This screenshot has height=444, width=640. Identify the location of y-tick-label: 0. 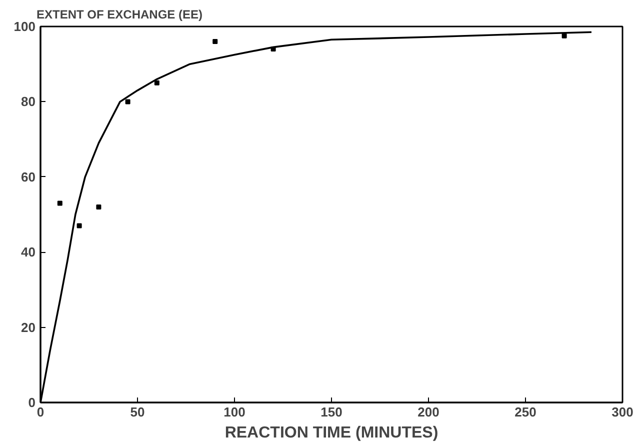
(32, 402).